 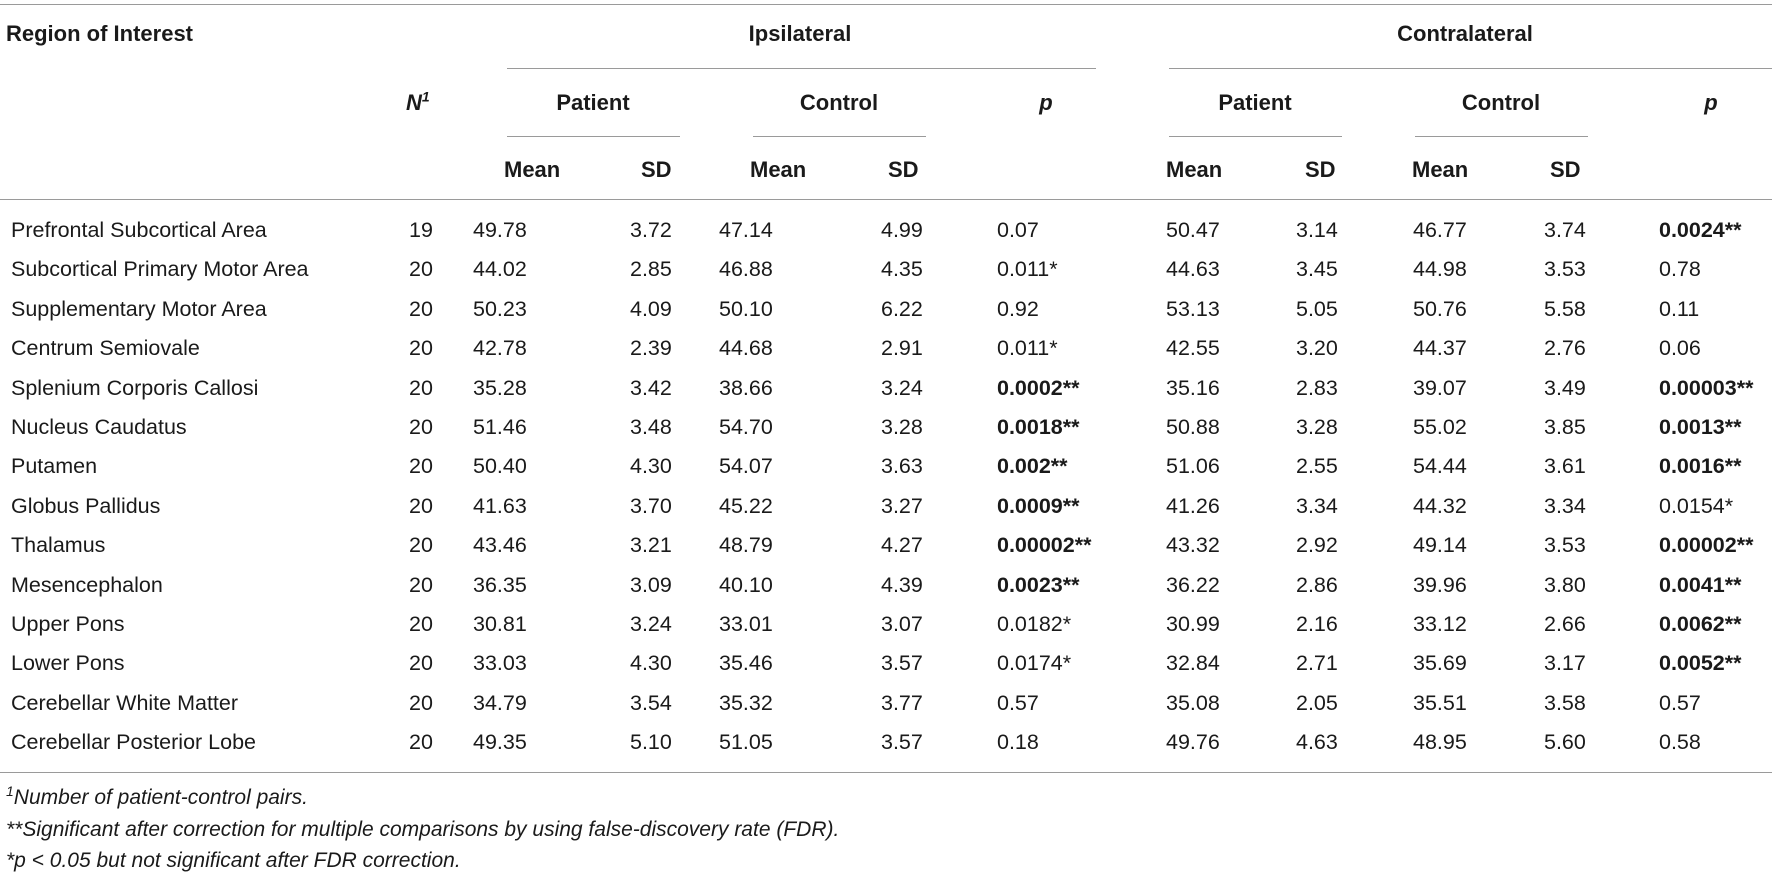 I want to click on ipsi-p-cell: 0.0182*, so click(x=1034, y=624).